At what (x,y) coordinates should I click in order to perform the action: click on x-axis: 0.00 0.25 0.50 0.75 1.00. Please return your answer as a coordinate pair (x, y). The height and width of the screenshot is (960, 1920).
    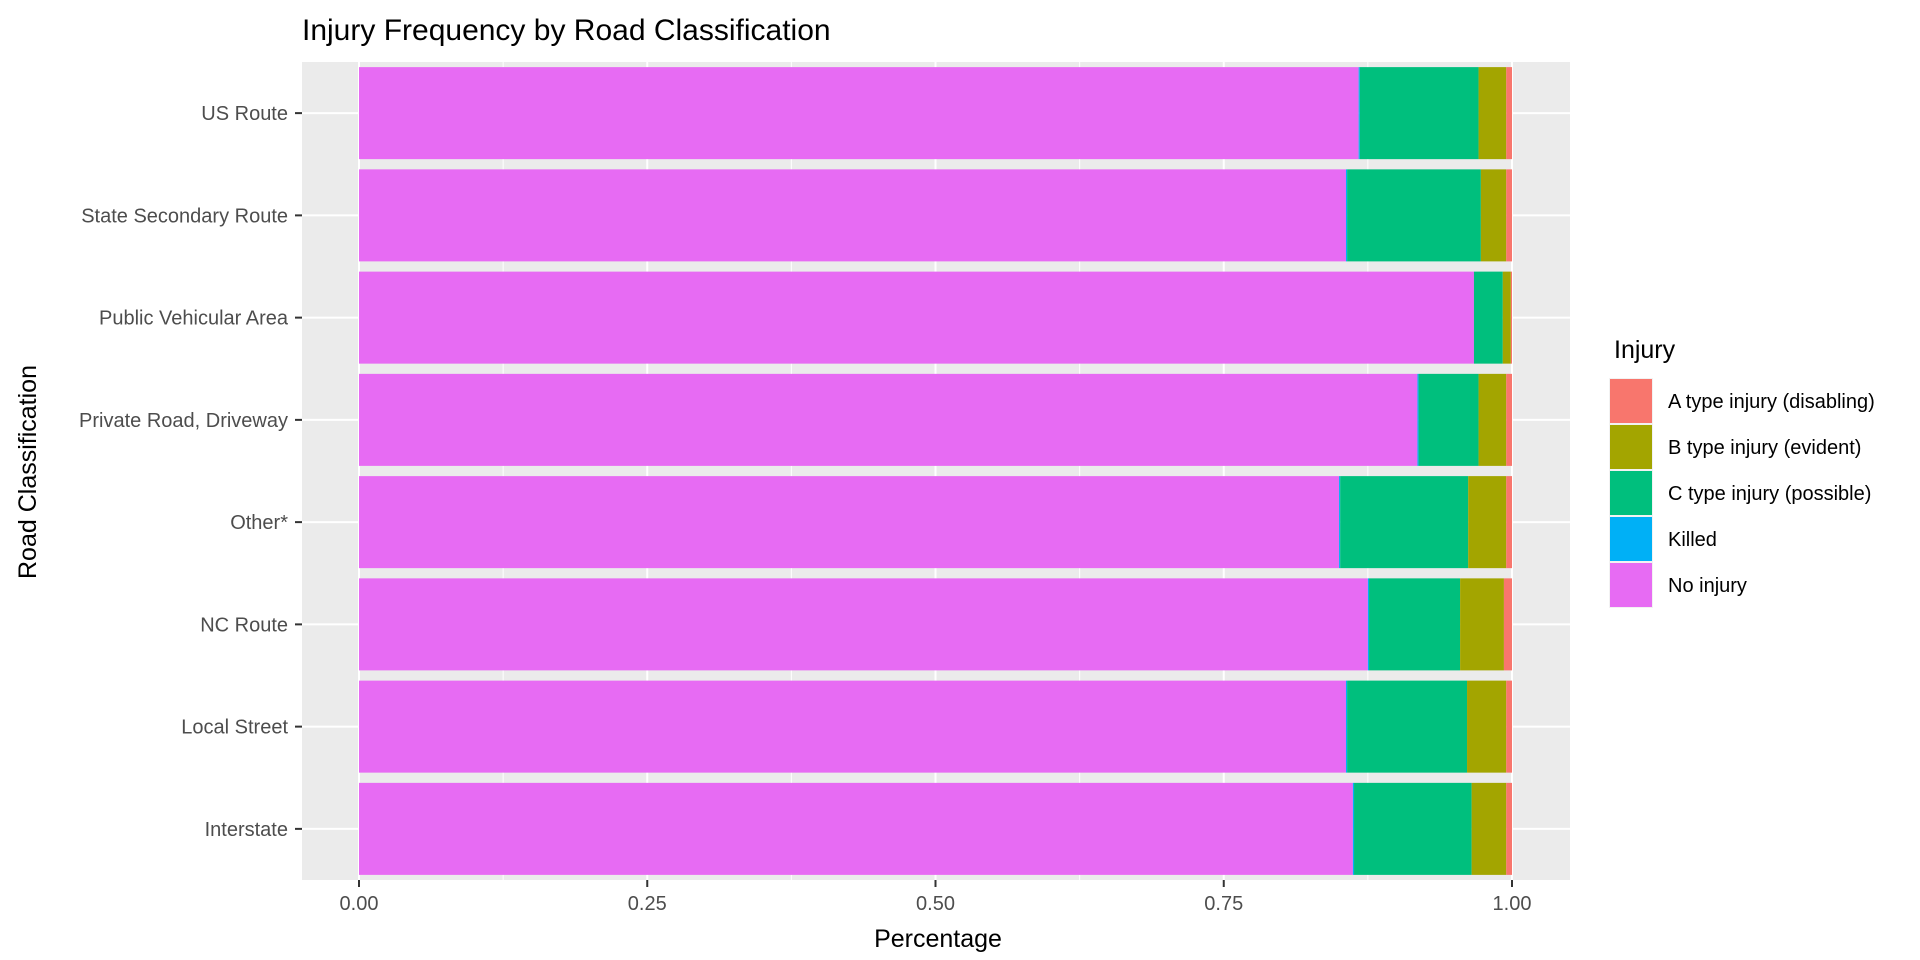
    Looking at the image, I should click on (936, 897).